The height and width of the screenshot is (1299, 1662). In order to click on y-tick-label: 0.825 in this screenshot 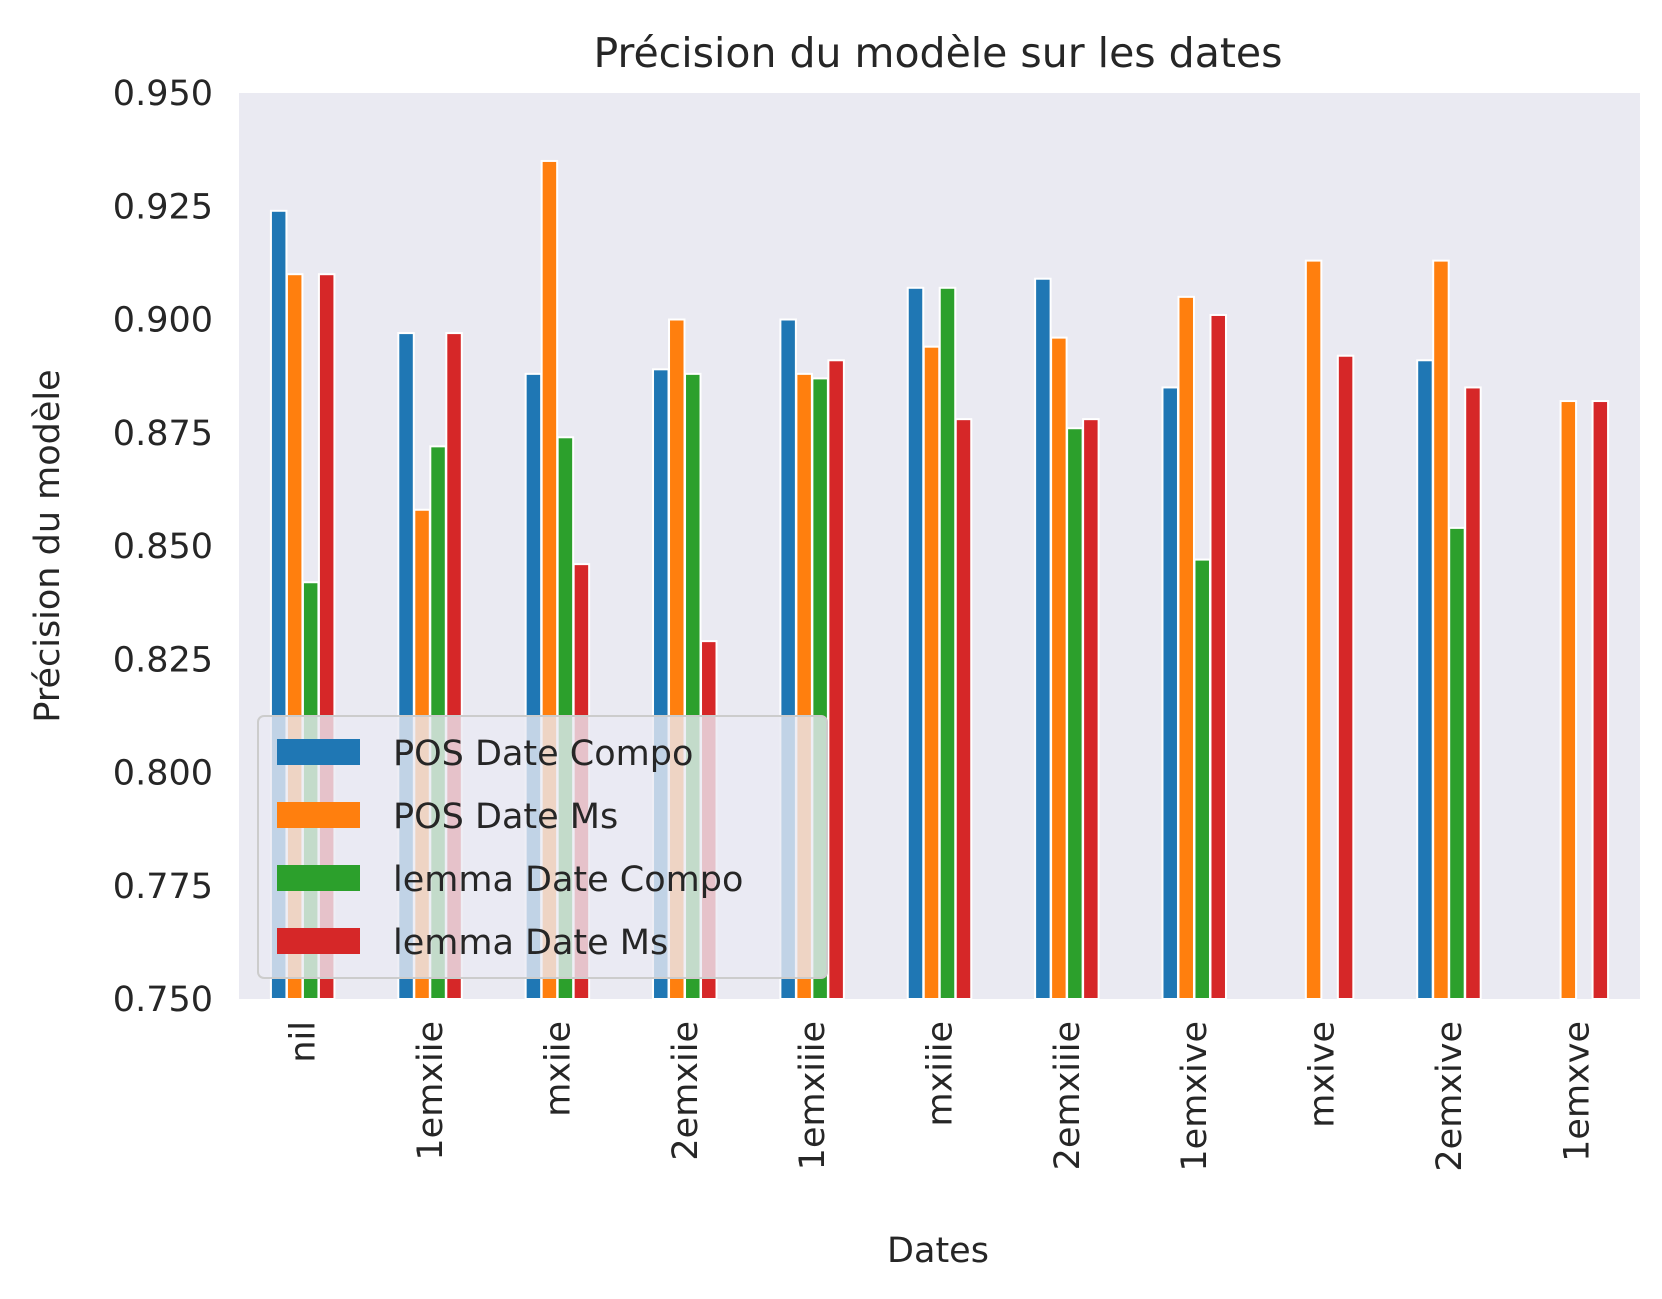, I will do `click(163, 660)`.